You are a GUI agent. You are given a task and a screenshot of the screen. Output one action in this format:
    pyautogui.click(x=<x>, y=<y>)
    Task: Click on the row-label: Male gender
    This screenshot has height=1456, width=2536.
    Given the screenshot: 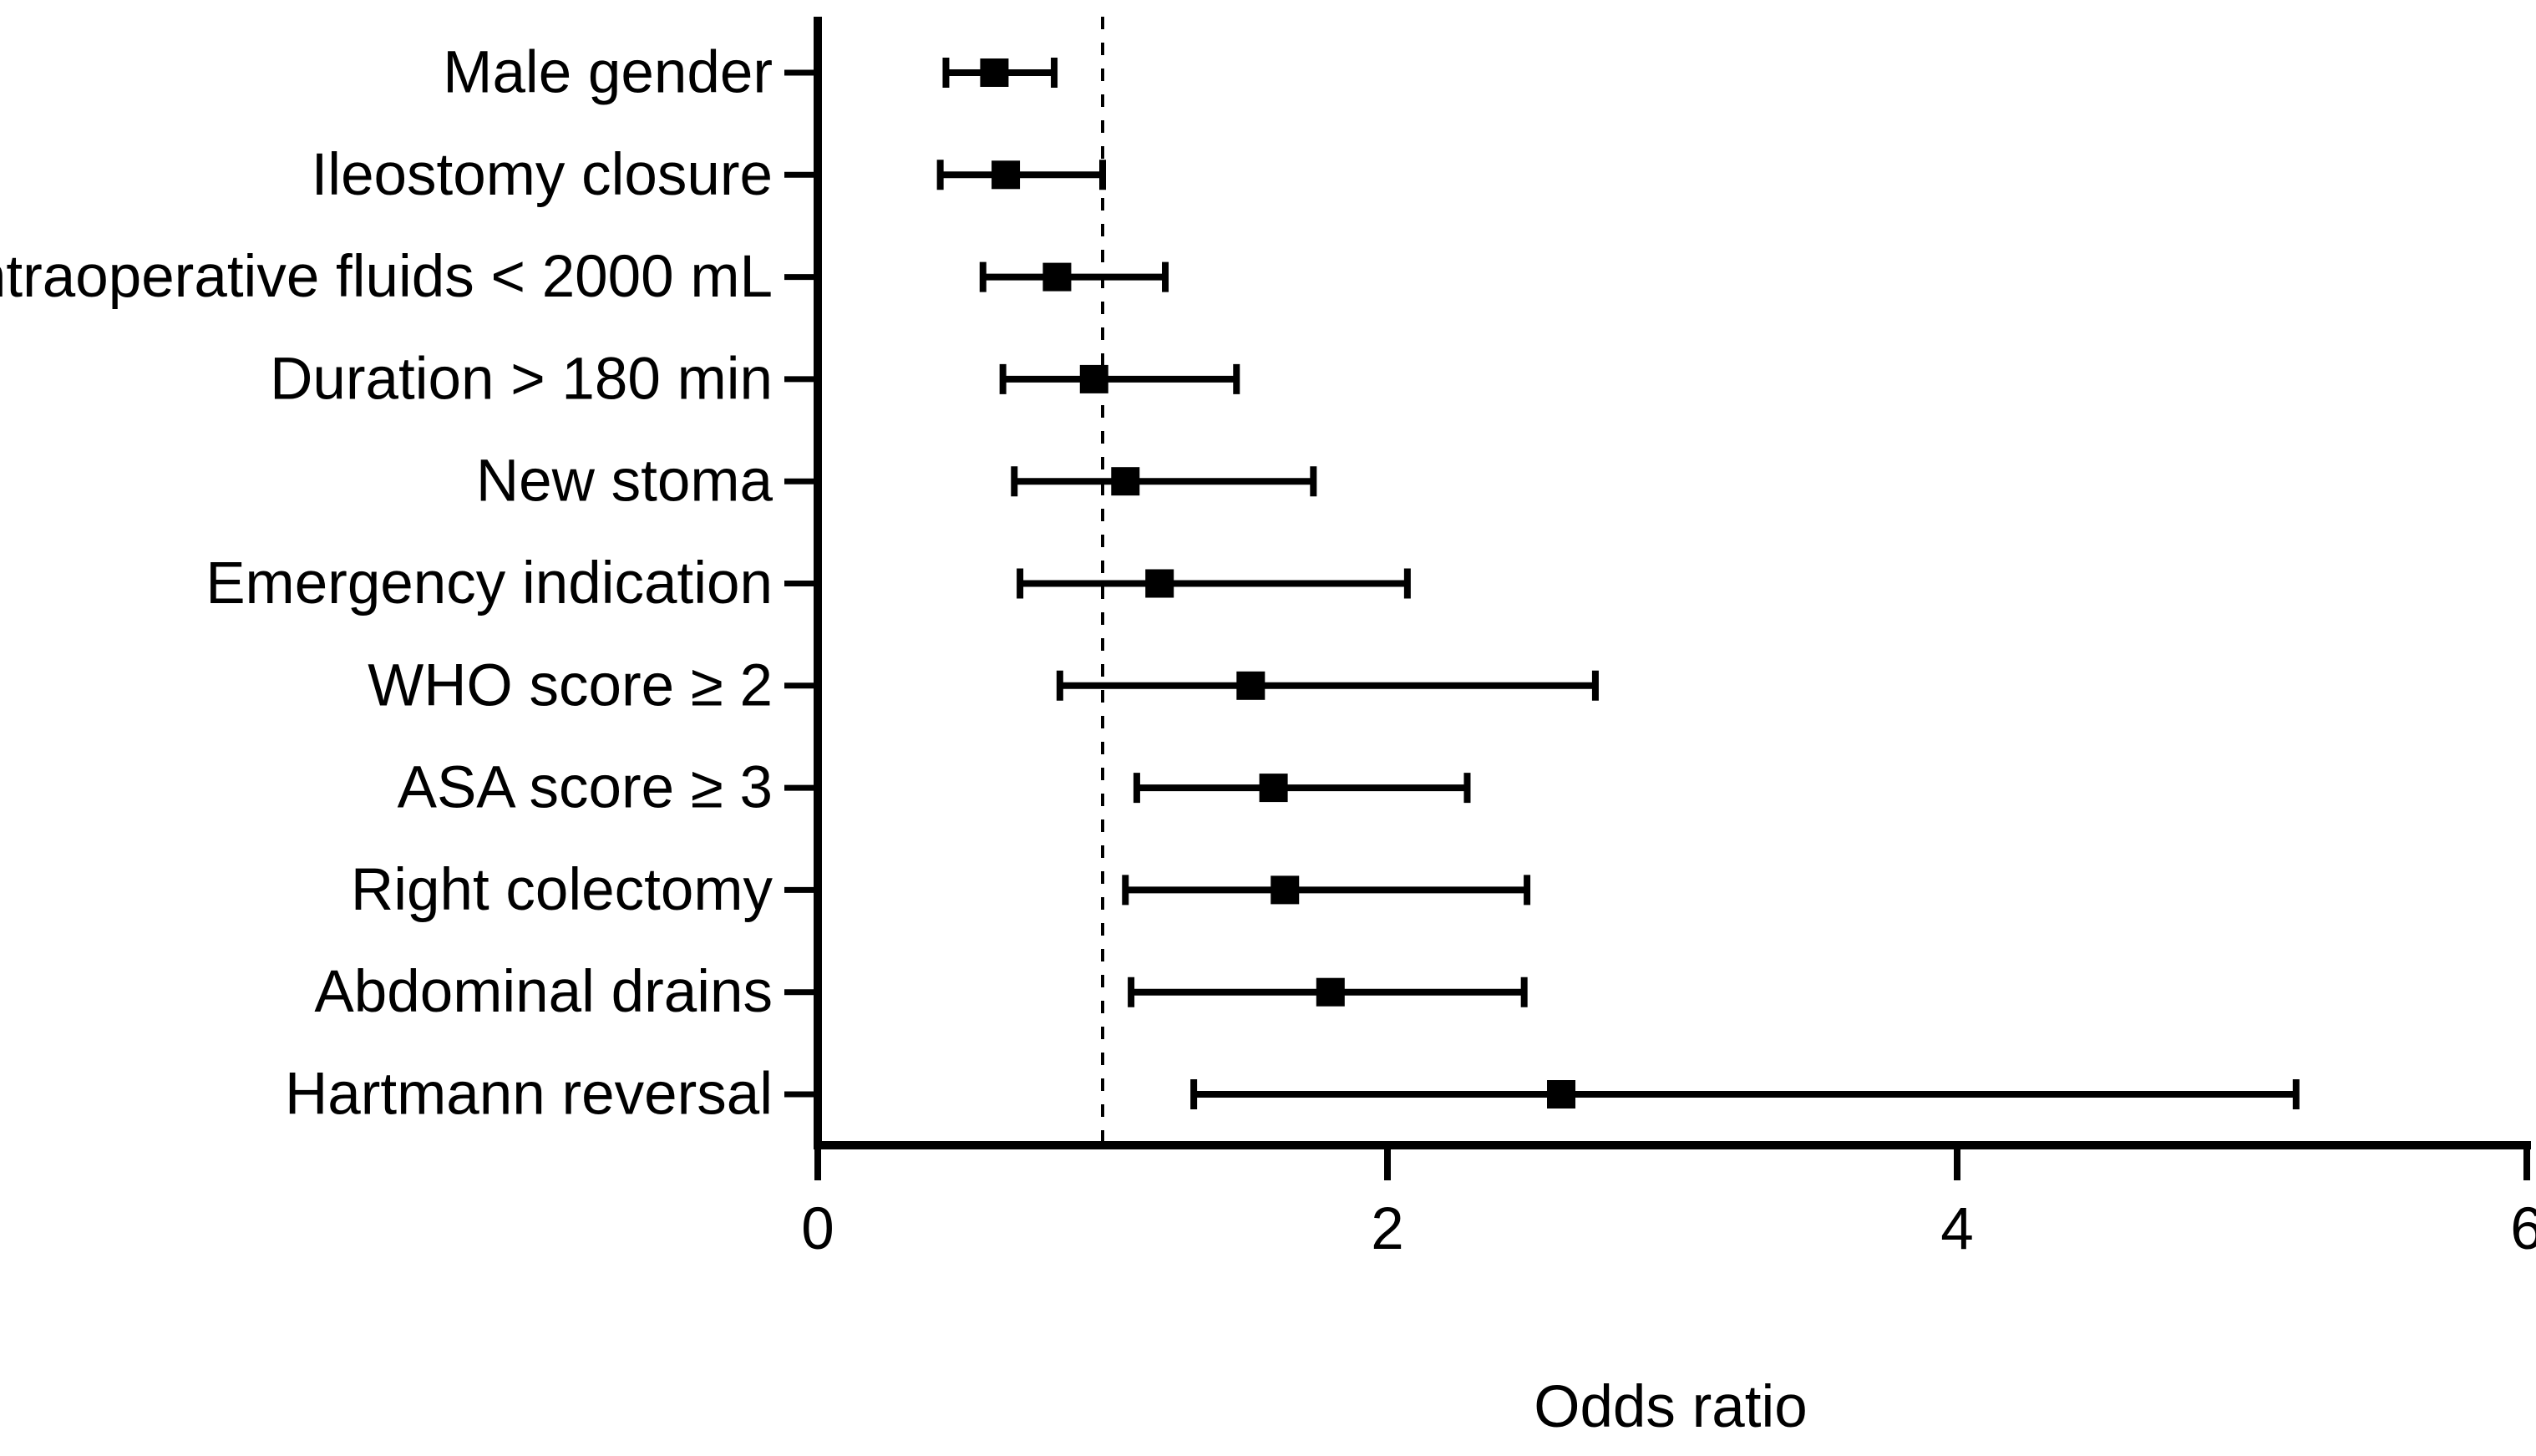 What is the action you would take?
    pyautogui.click(x=608, y=73)
    